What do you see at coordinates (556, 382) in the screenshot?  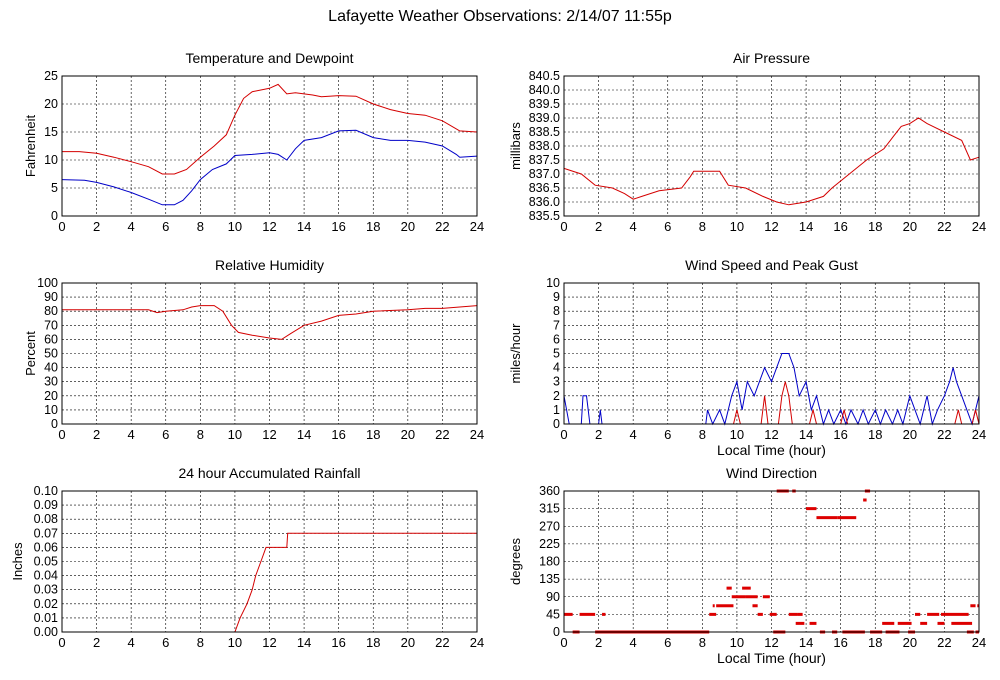 I see `y-tick-label: 3` at bounding box center [556, 382].